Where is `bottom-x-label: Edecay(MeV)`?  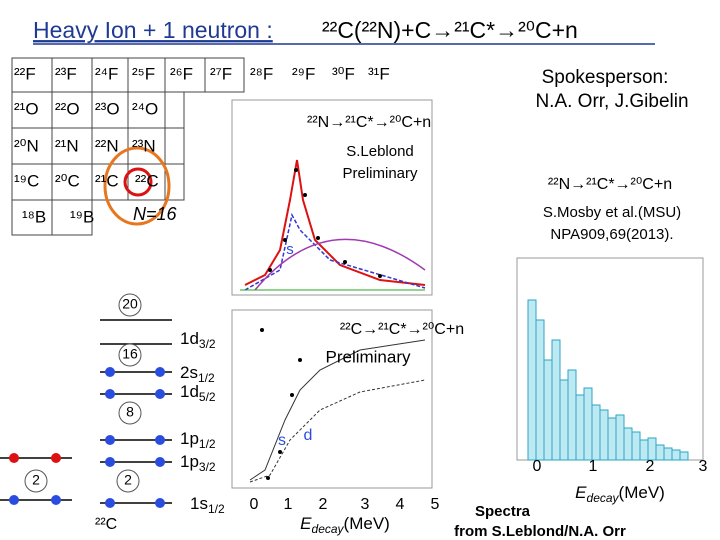
bottom-x-label: Edecay(MeV) is located at coordinates (345, 525).